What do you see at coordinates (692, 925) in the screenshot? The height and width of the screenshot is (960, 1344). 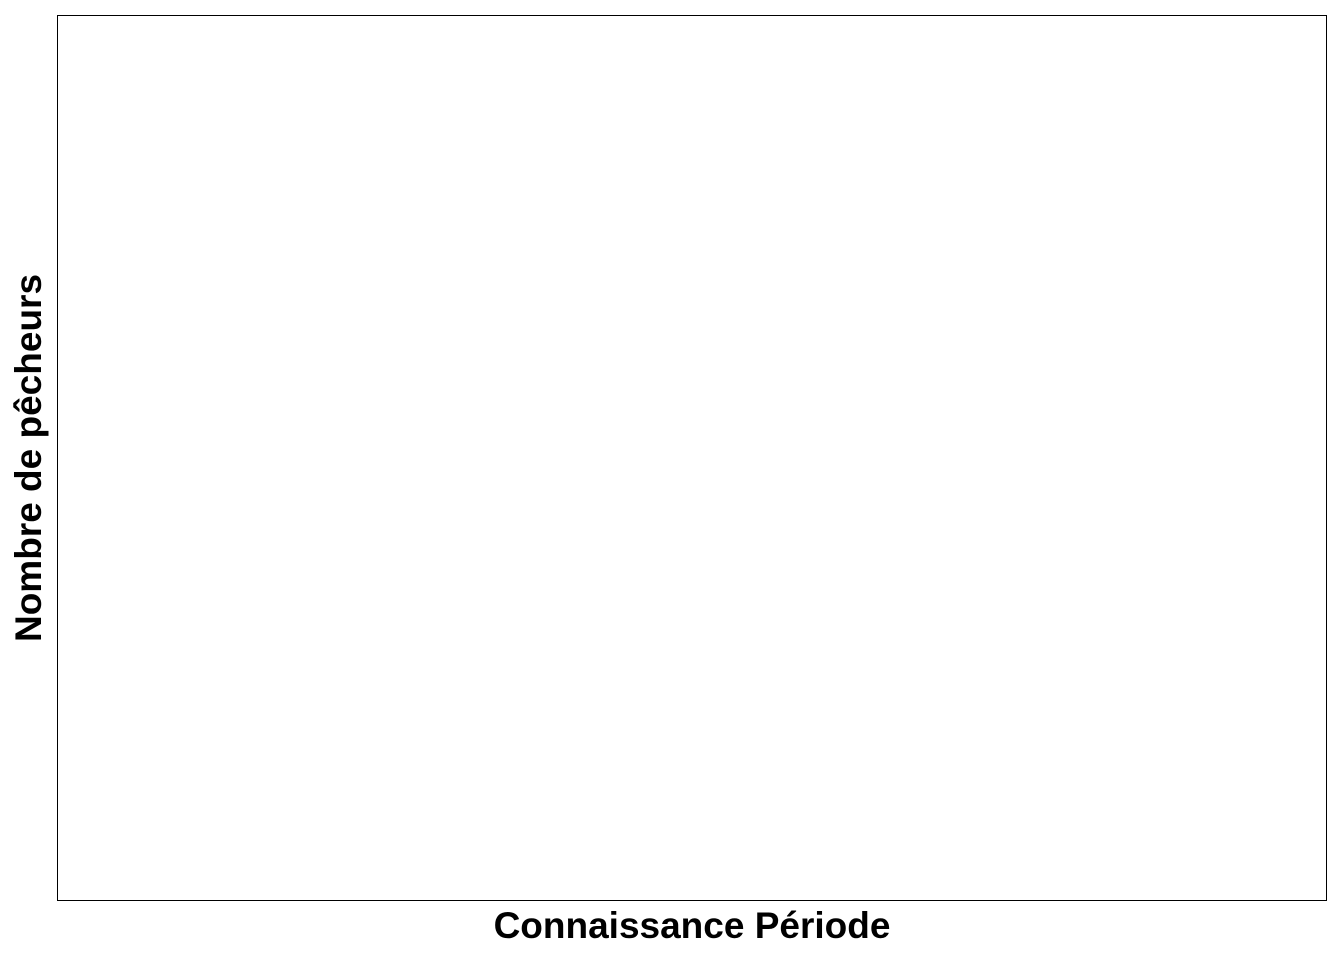 I see `x-axis-label: Connaissance Période` at bounding box center [692, 925].